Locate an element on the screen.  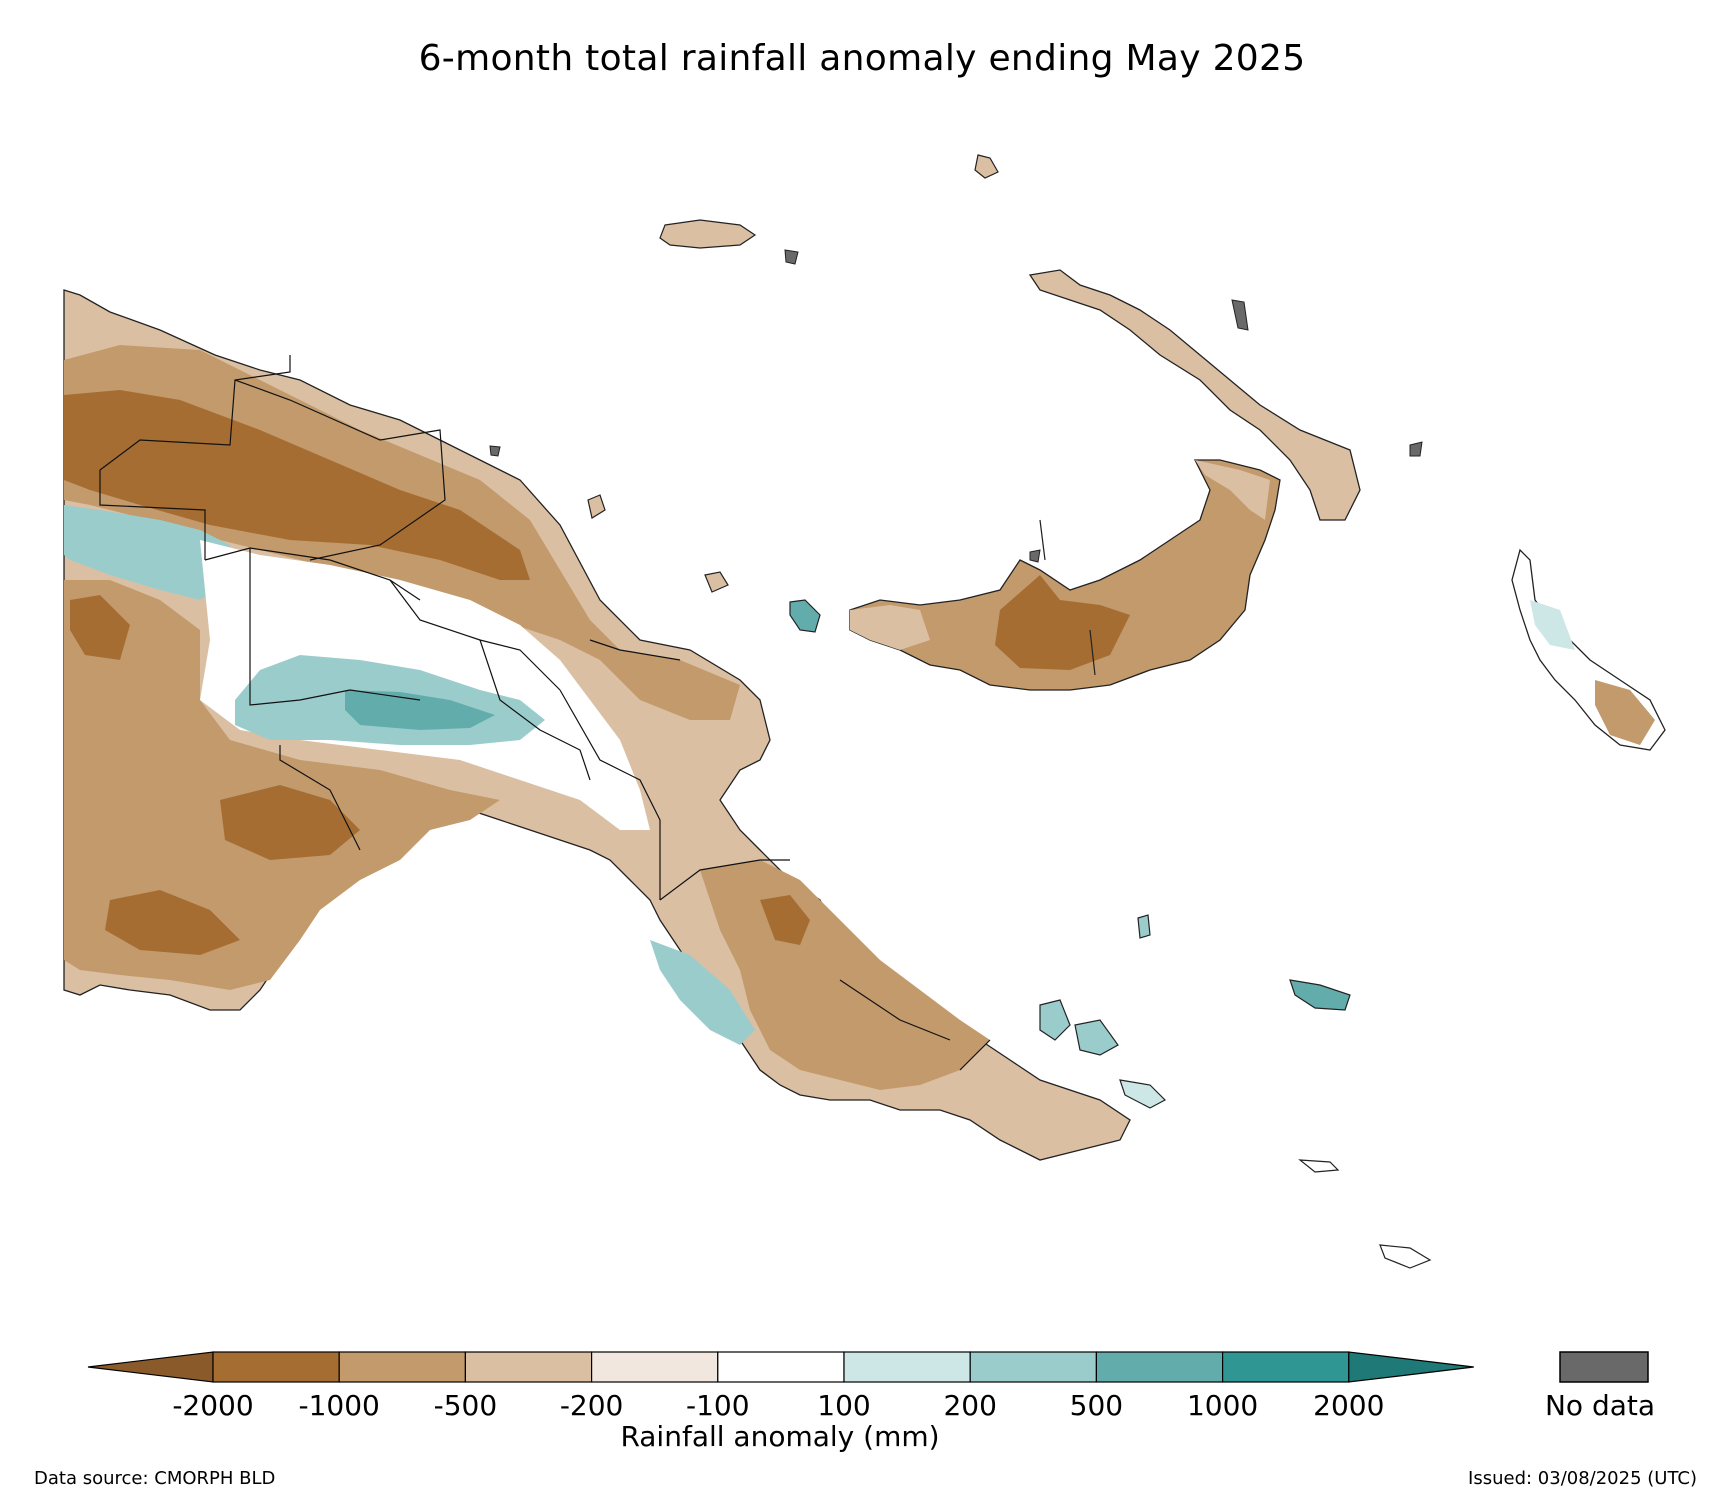
colorbar-tick-label: 2000 is located at coordinates (1349, 1405).